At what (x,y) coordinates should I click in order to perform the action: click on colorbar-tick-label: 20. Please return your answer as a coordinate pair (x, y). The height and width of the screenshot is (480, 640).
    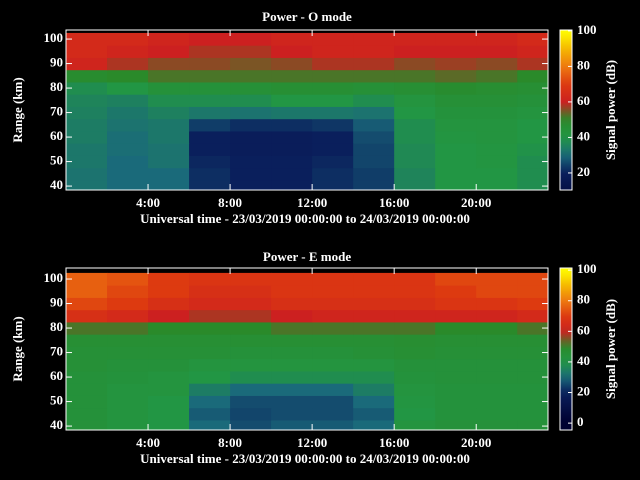
    Looking at the image, I should click on (583, 171).